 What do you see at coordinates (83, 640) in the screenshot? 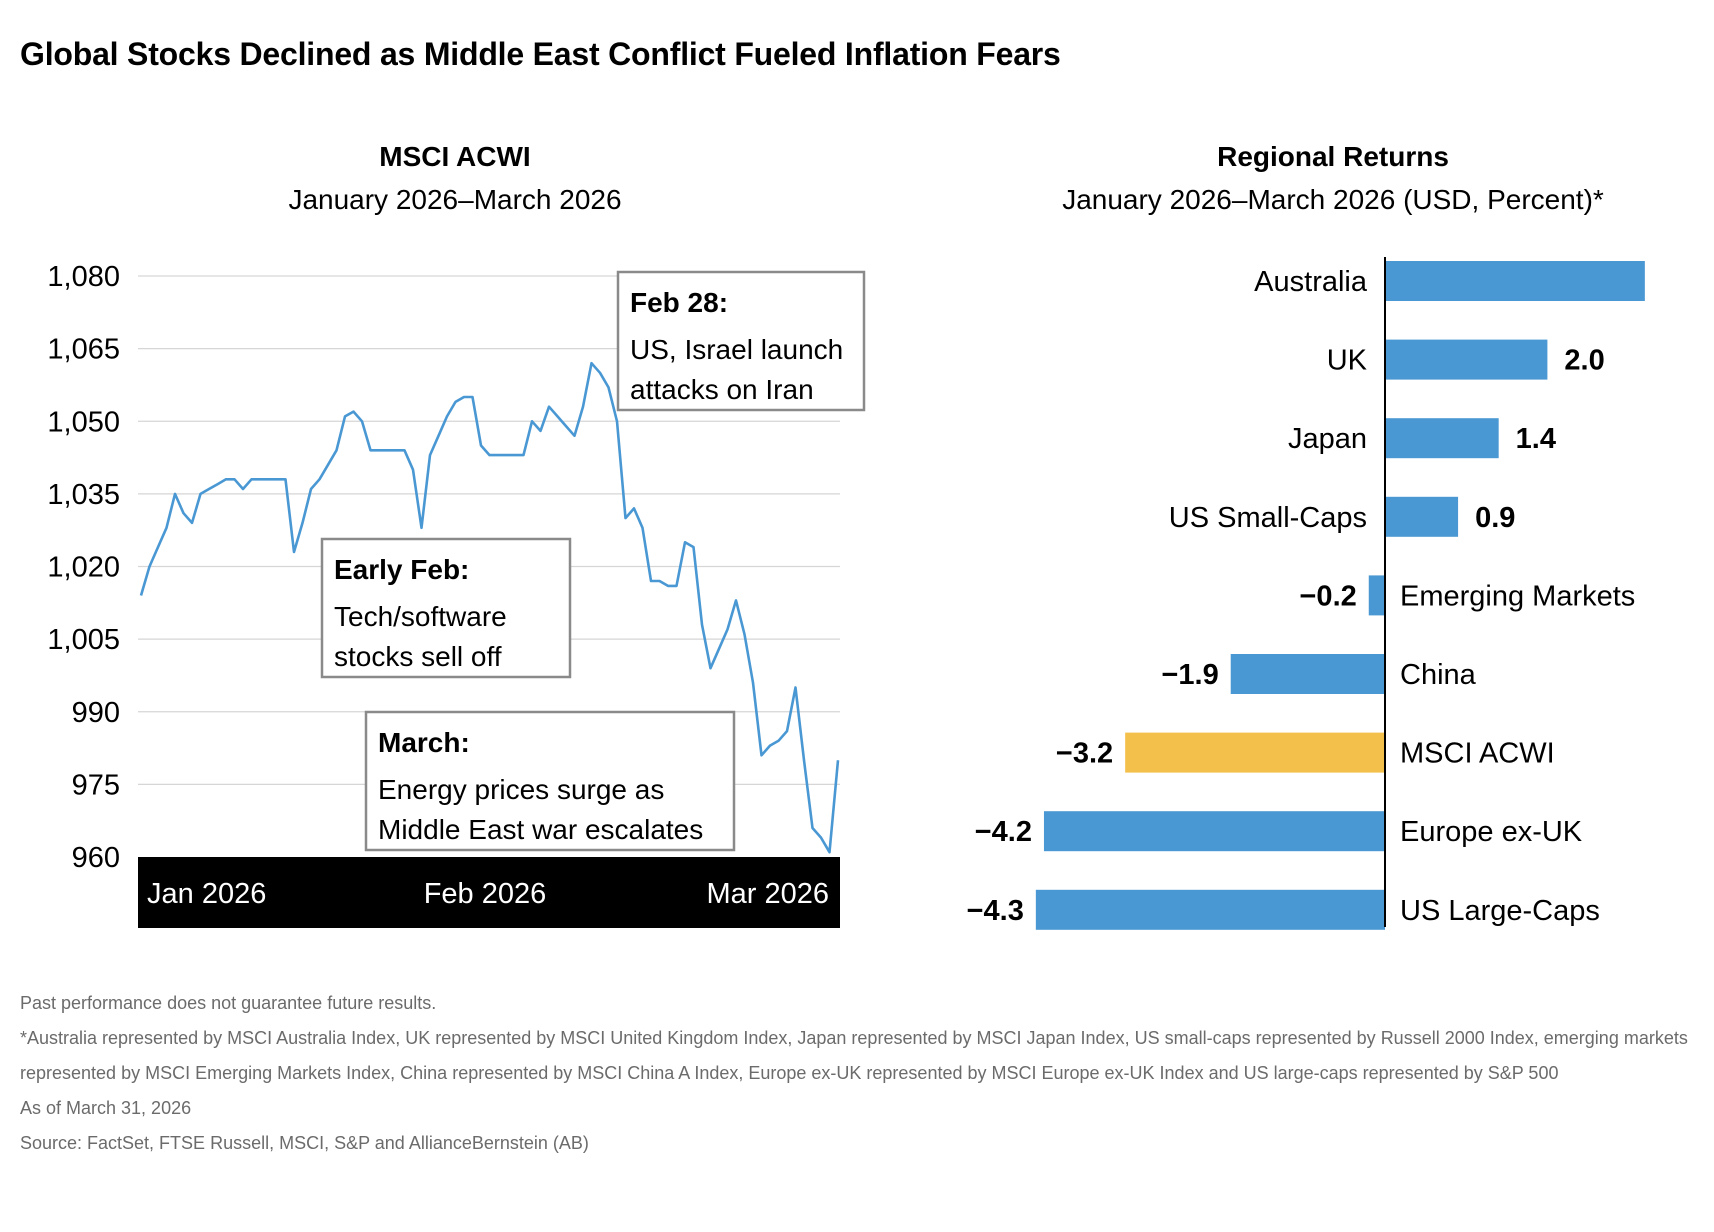
I see `line-chart-y-tick-label: 1,005` at bounding box center [83, 640].